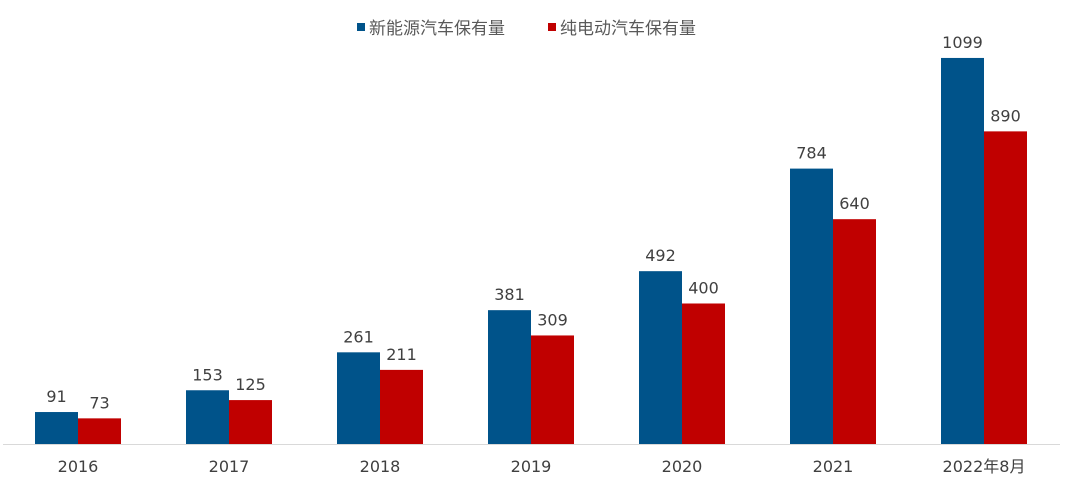 The width and height of the screenshot is (1069, 485). What do you see at coordinates (250, 422) in the screenshot?
I see `bar-bev-2017` at bounding box center [250, 422].